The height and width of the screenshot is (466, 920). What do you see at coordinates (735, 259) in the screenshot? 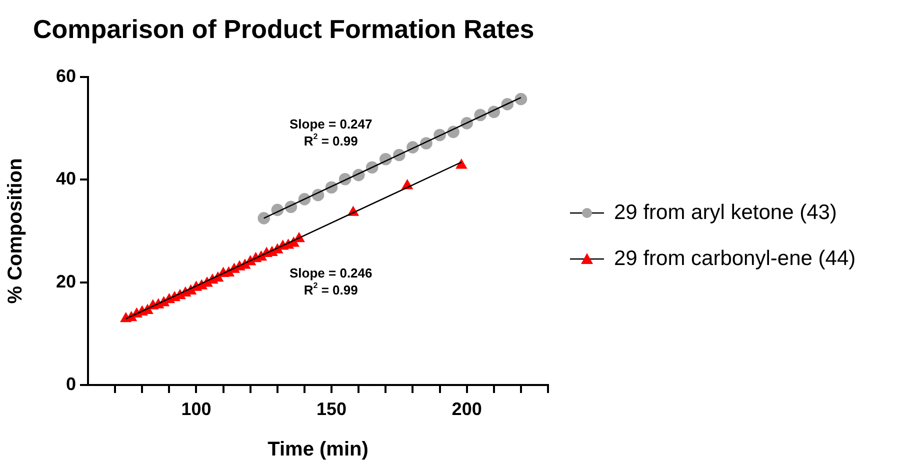
I see `legend-label: 29 from carbonyl-ene (44)` at bounding box center [735, 259].